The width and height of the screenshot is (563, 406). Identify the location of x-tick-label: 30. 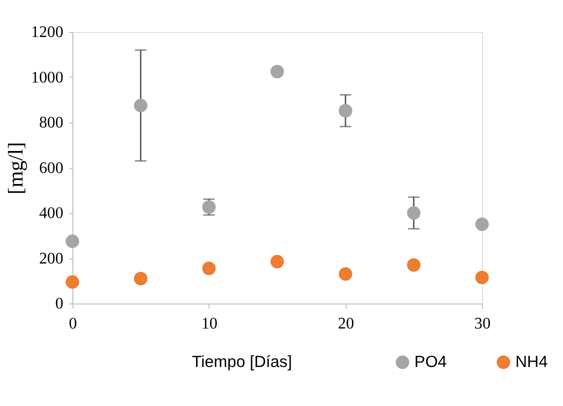
(482, 323).